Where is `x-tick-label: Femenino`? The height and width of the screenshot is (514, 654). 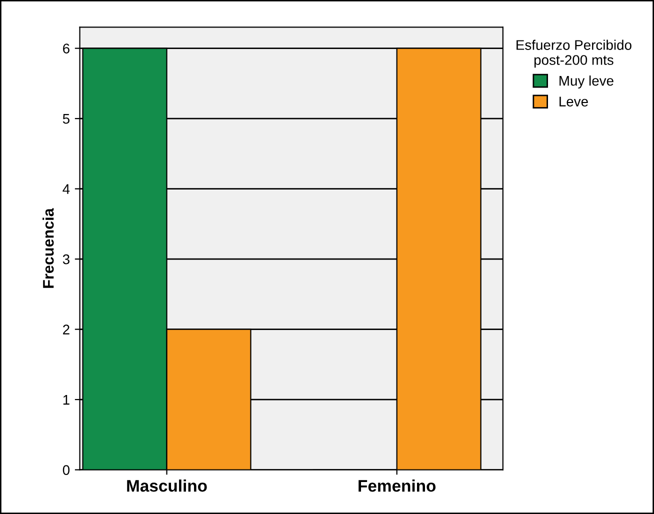
x-tick-label: Femenino is located at coordinates (397, 486).